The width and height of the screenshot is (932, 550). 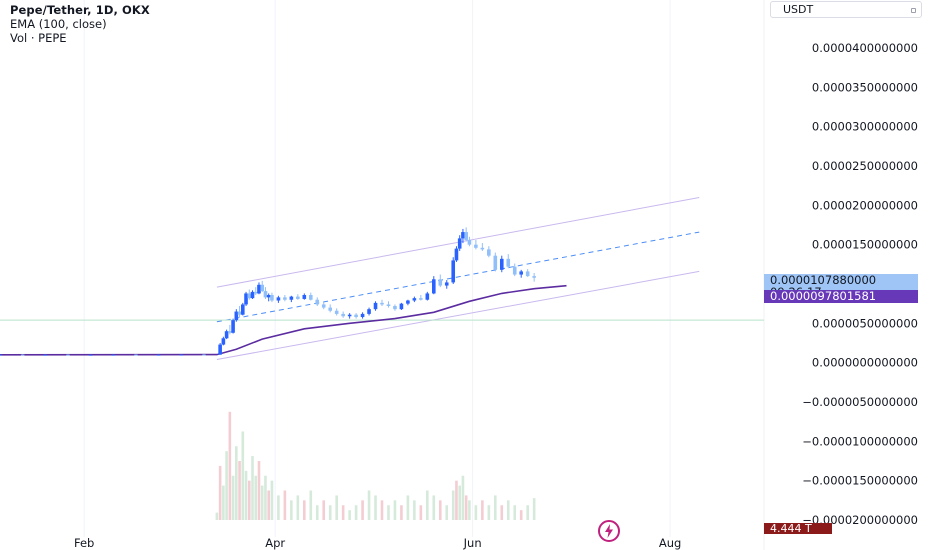 I want to click on channel-boundary, so click(x=458, y=315).